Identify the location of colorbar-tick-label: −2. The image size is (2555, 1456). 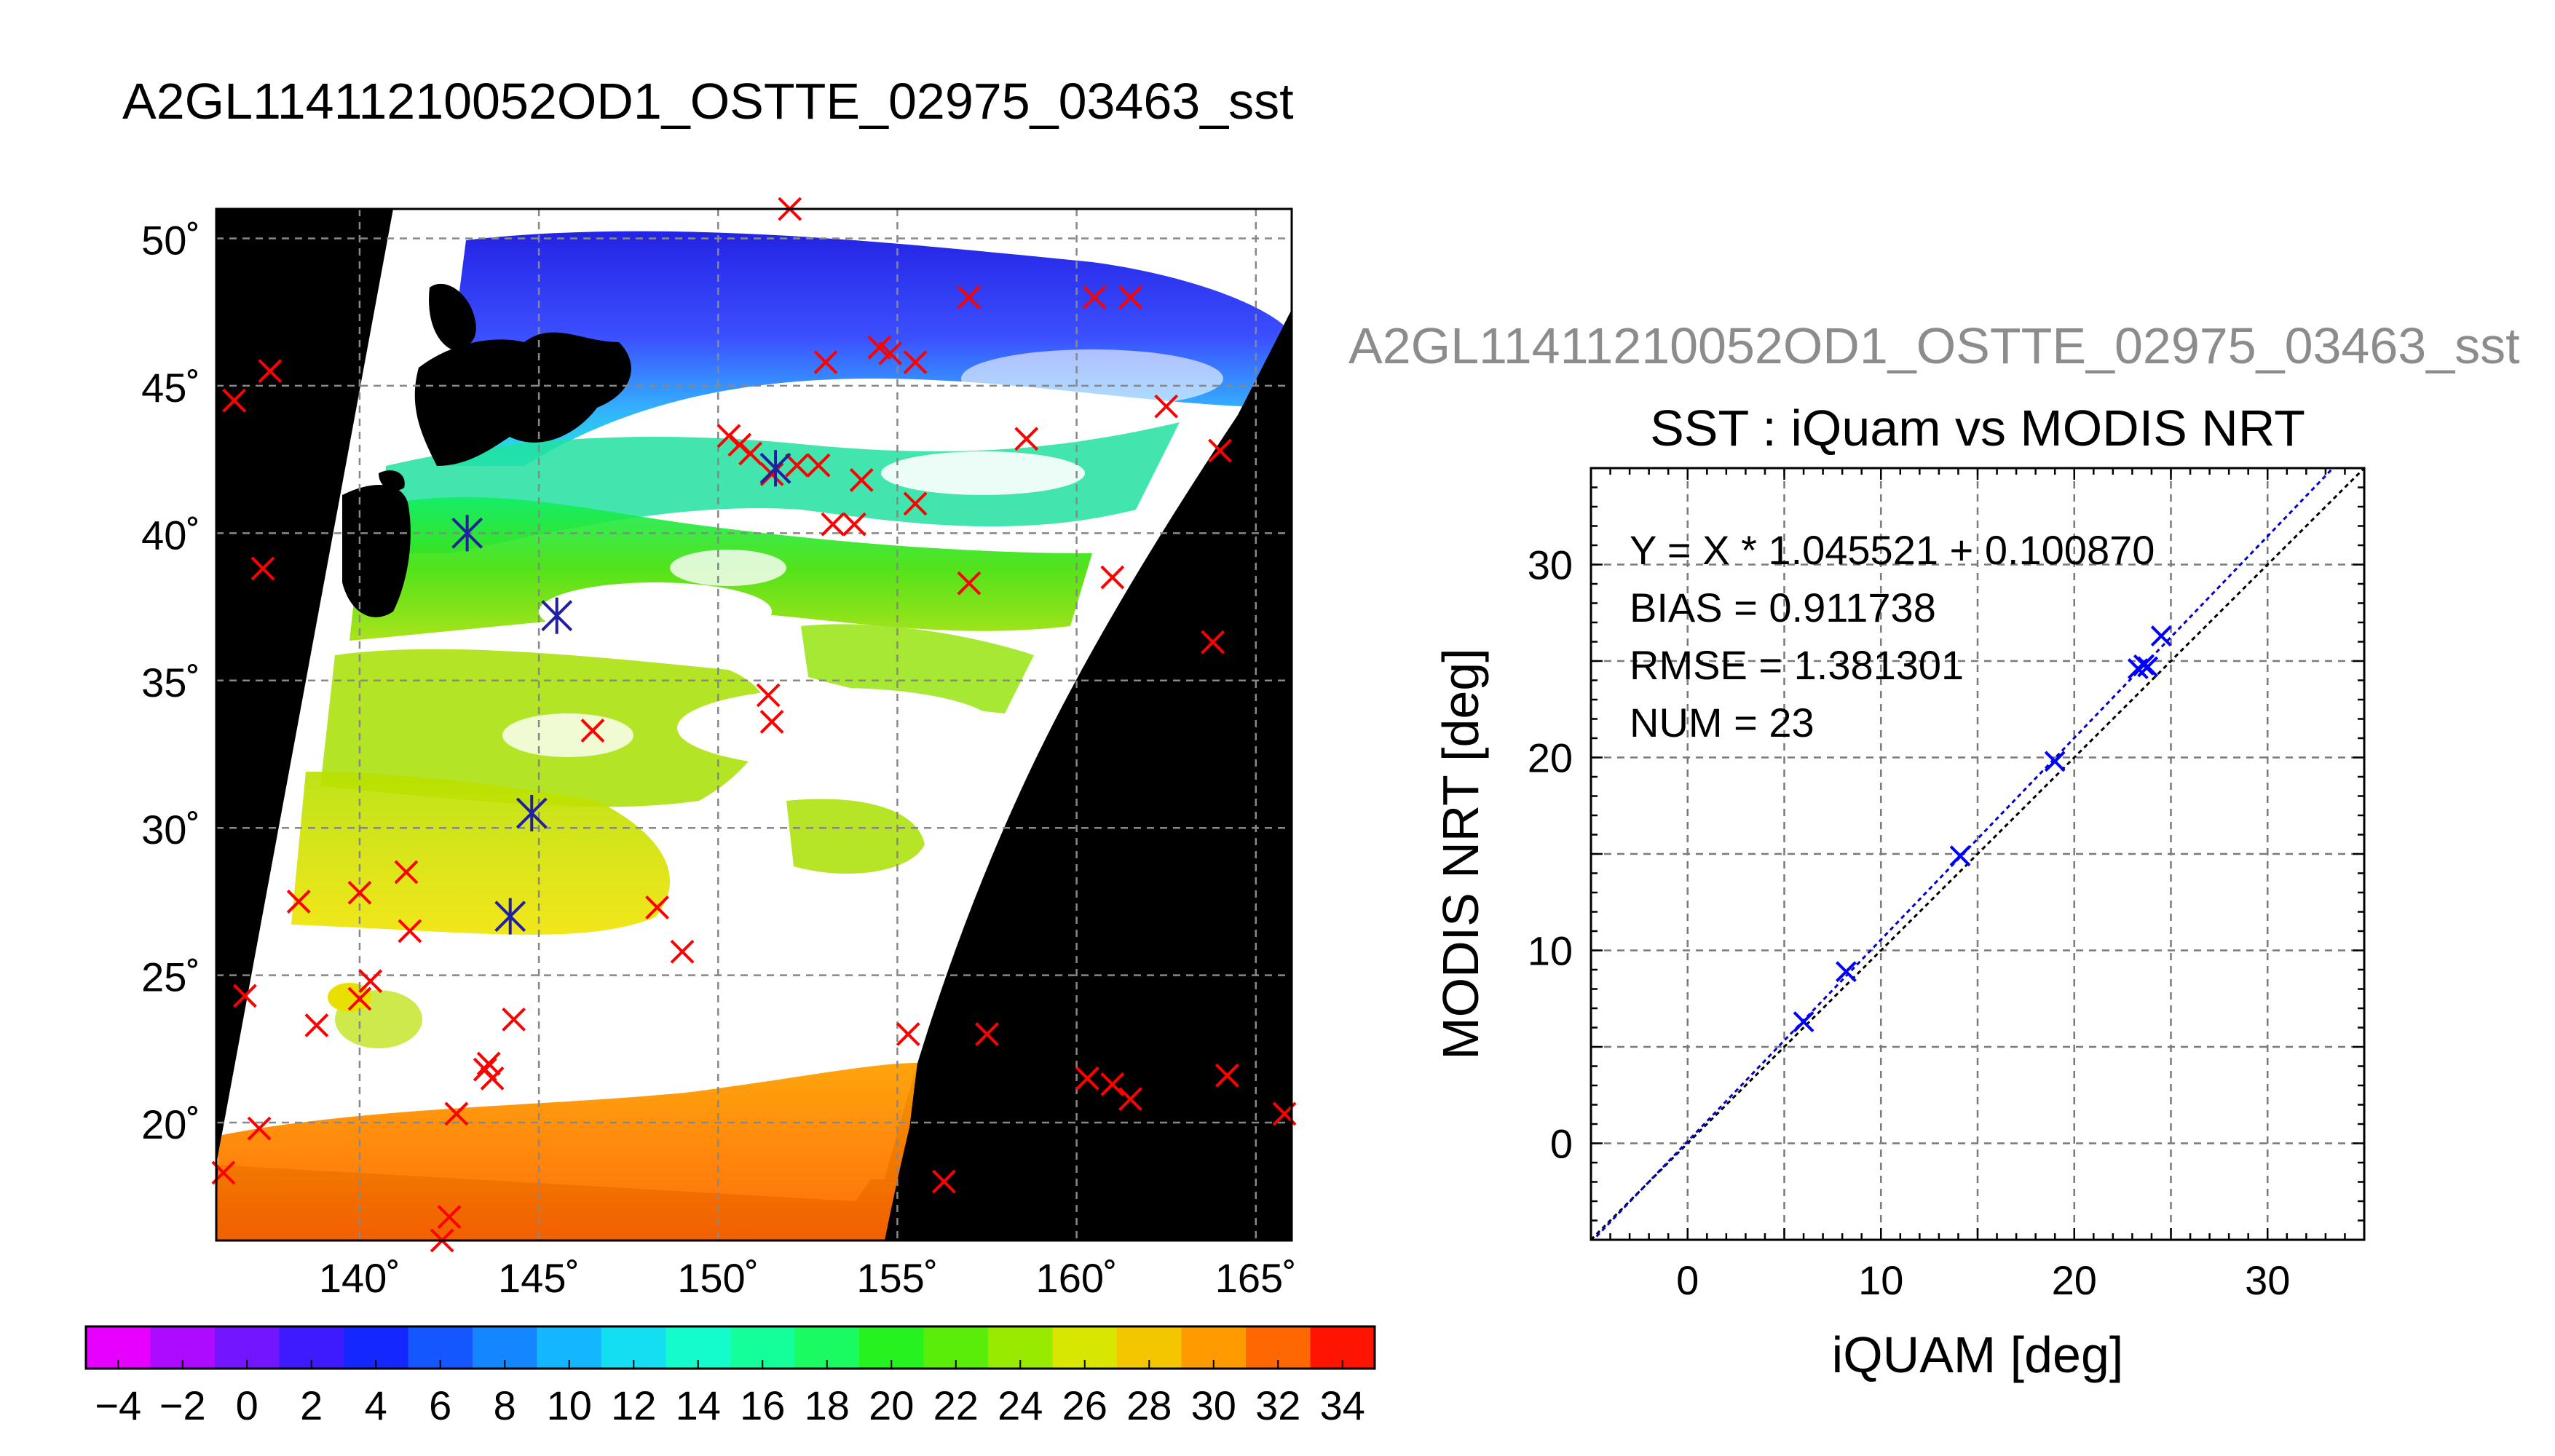
(182, 1405).